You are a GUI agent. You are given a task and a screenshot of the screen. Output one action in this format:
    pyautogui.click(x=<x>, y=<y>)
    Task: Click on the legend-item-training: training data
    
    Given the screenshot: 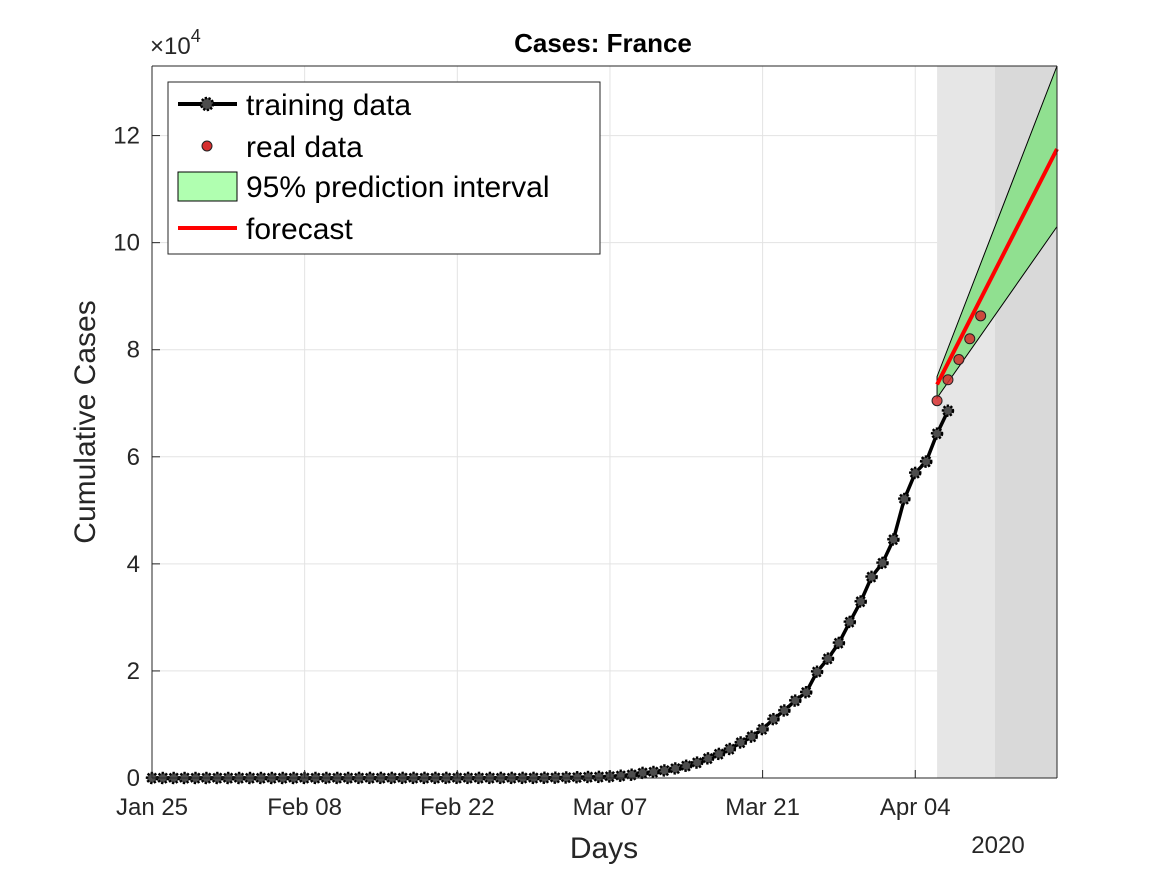 What is the action you would take?
    pyautogui.click(x=294, y=105)
    